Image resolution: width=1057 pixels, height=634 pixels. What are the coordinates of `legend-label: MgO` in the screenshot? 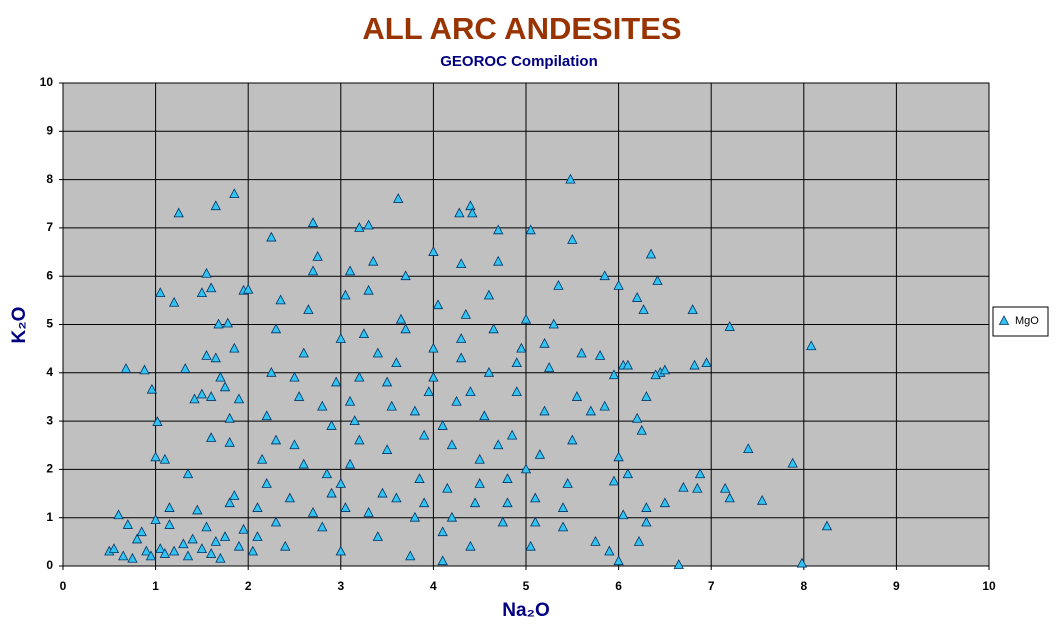 It's located at (1027, 321).